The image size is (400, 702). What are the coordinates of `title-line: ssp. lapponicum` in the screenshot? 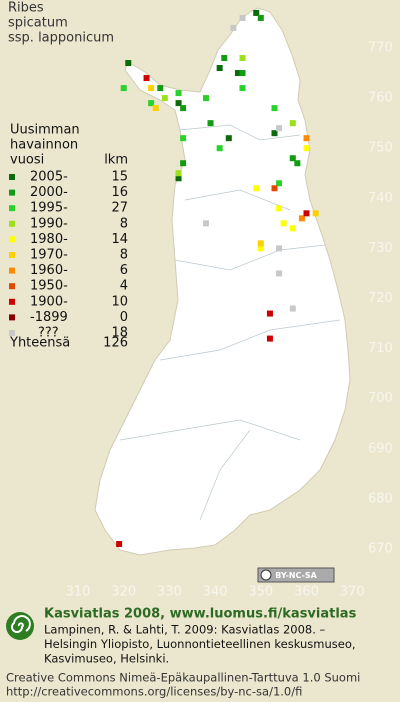 It's located at (61, 38).